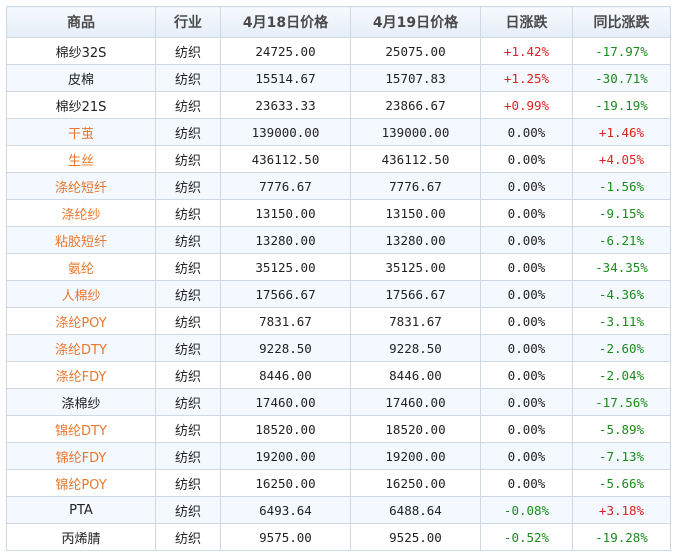 The width and height of the screenshot is (678, 559). I want to click on table-row: 丙烯腈 纺织 9575.00 9525.00 -0.52% -19.28%, so click(338, 537).